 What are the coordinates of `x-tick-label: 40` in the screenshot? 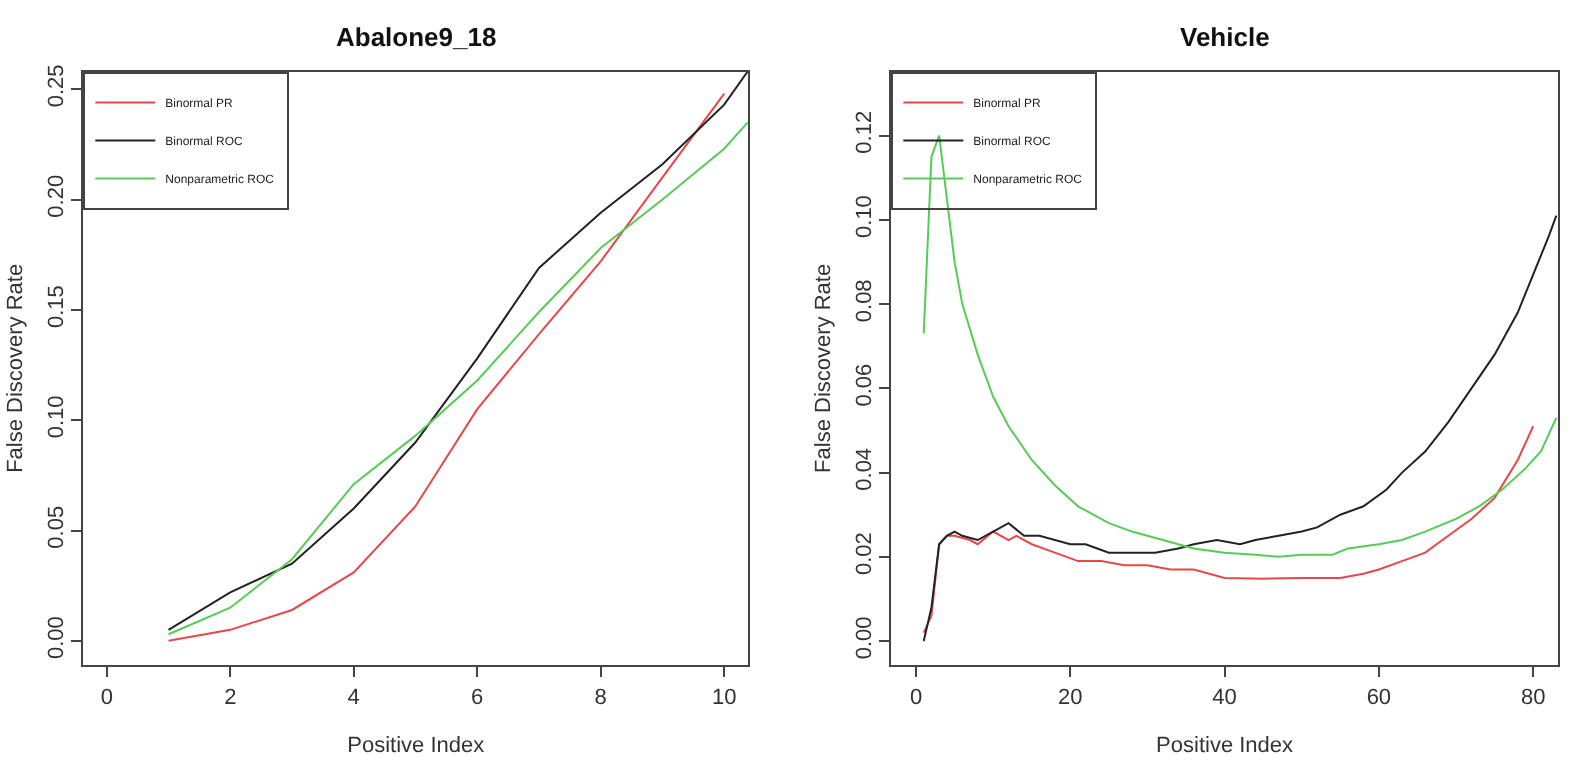 It's located at (1224, 697).